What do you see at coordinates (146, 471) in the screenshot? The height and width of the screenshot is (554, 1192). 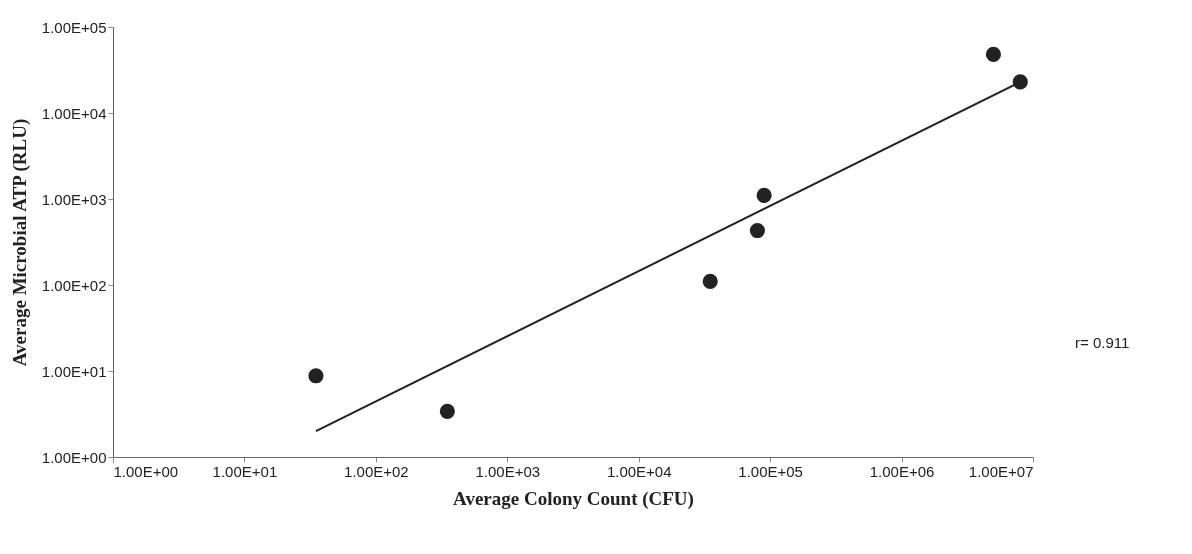 I see `x-tick-label: 1.00E+00` at bounding box center [146, 471].